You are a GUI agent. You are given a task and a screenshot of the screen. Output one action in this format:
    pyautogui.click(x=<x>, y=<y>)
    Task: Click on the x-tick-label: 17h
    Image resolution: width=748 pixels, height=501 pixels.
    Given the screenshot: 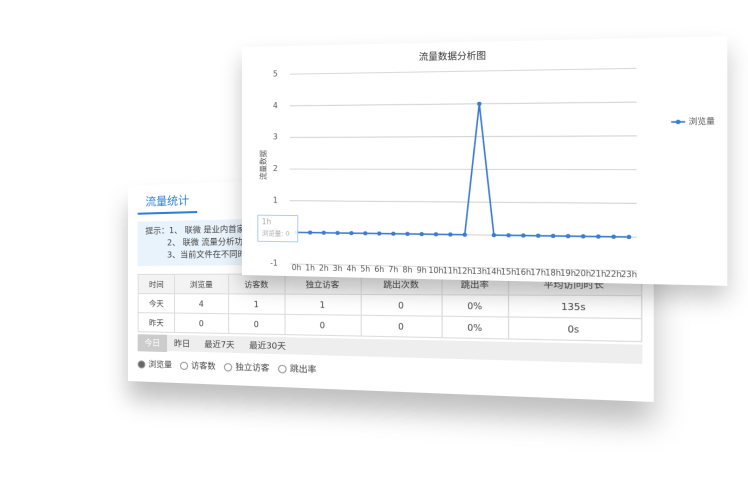 What is the action you would take?
    pyautogui.click(x=538, y=273)
    